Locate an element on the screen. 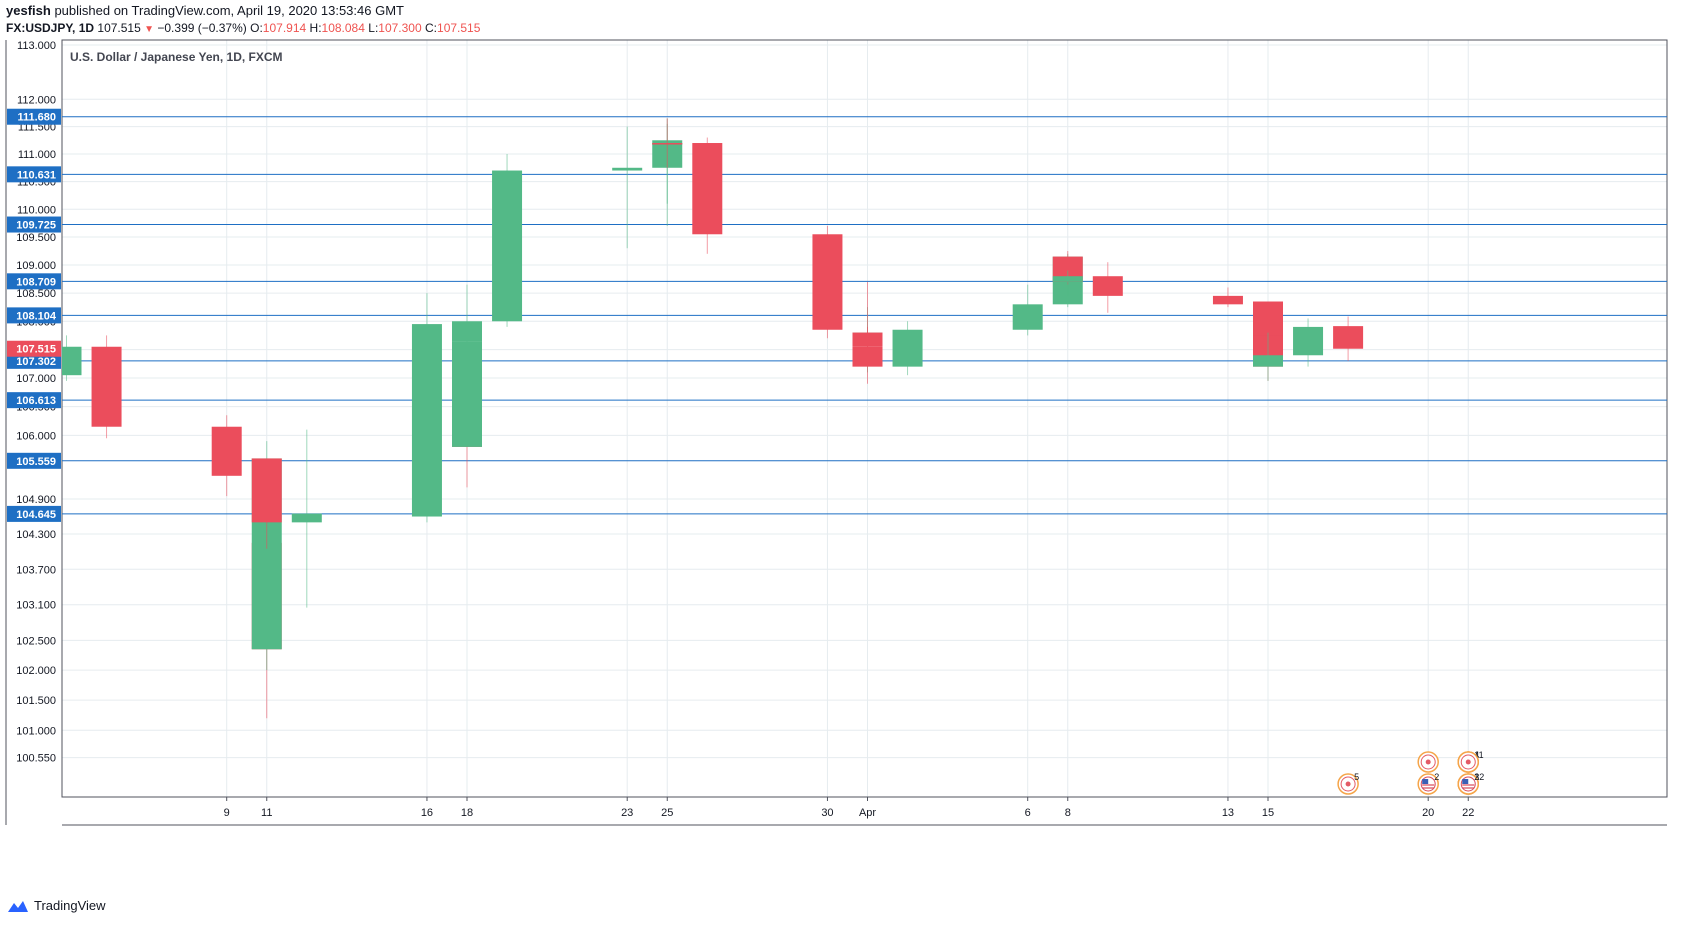 Image resolution: width=1688 pixels, height=925 pixels. level-price-label: 107.302 is located at coordinates (36, 362).